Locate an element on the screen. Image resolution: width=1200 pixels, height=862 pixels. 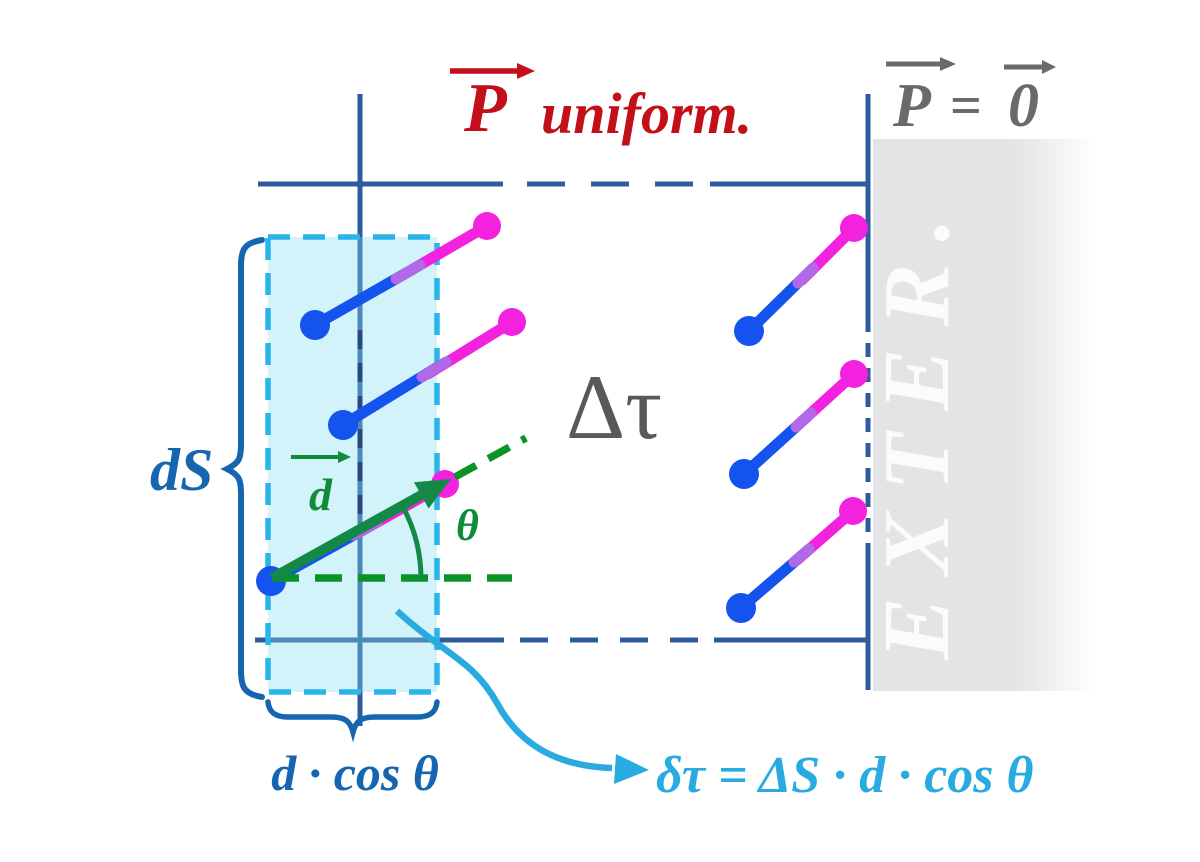
displacement-arrowhead is located at coordinates (432, 494).